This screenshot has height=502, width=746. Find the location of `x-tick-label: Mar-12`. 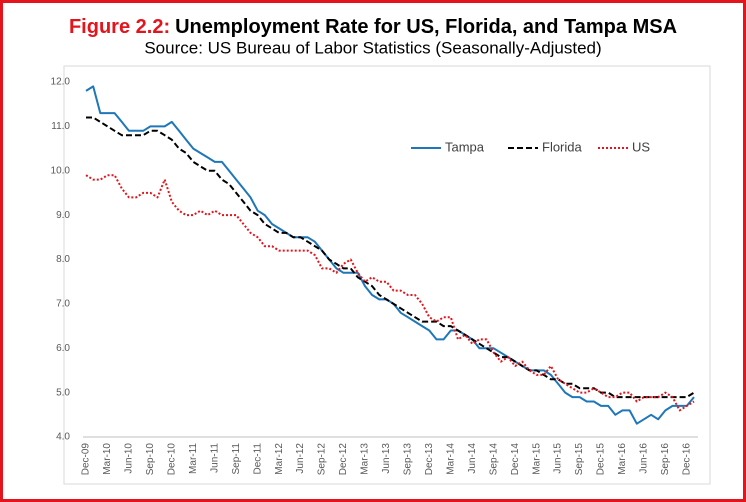

x-tick-label: Mar-12 is located at coordinates (279, 459).